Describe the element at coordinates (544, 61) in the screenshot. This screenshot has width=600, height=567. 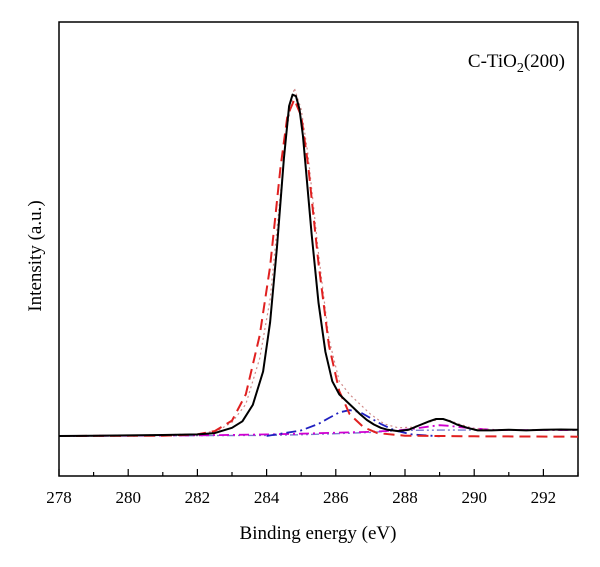
I see `annotation-suffix: (200)` at that location.